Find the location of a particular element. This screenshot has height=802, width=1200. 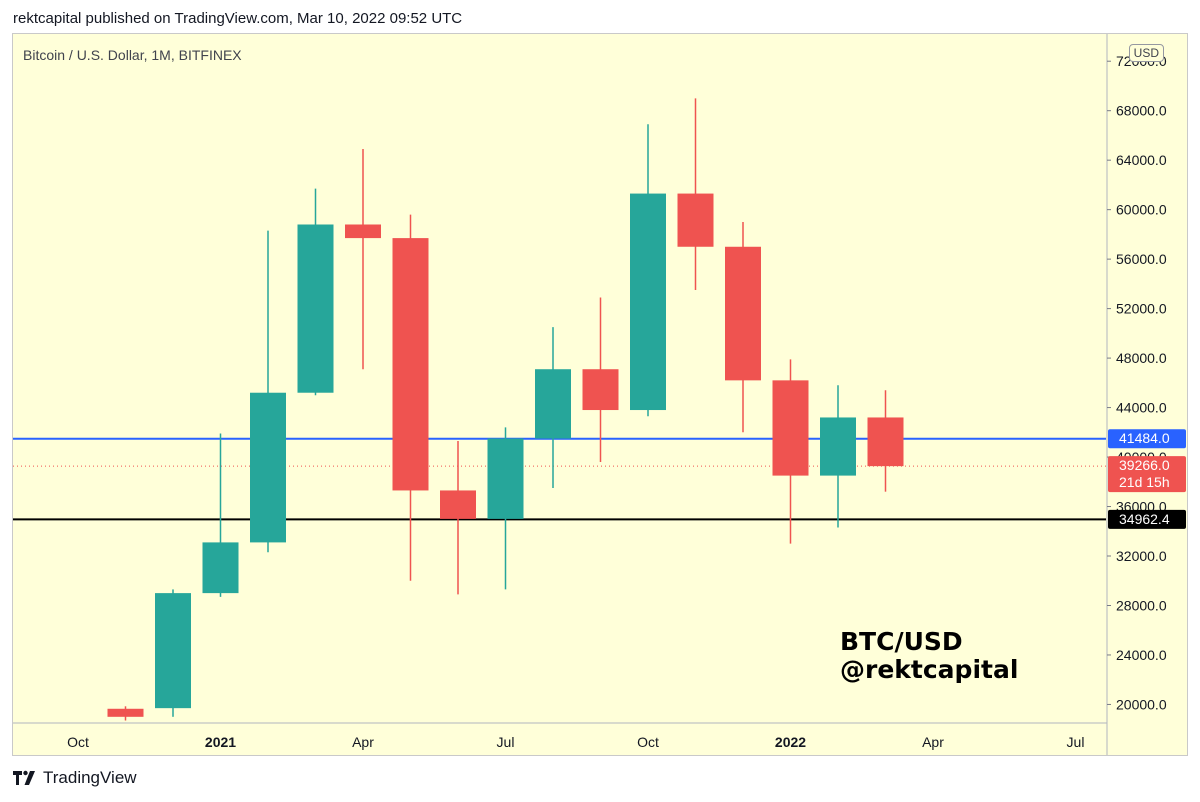

footer: TradingView is located at coordinates (75, 778).